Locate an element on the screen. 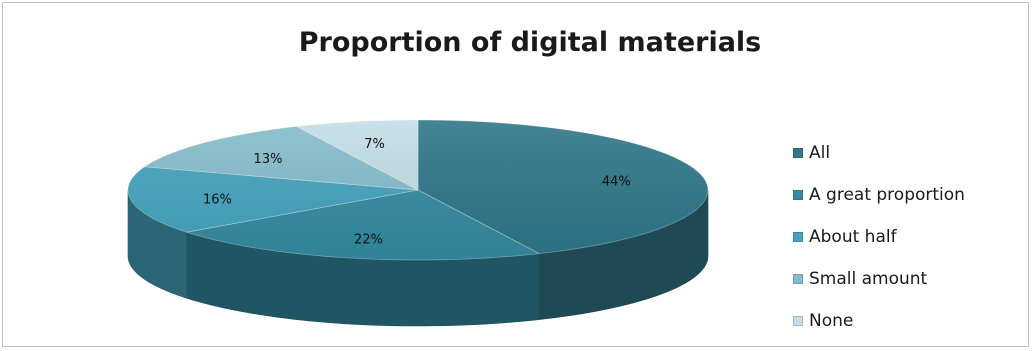 This screenshot has height=351, width=1033. data-label-about-half: 16% is located at coordinates (217, 200).